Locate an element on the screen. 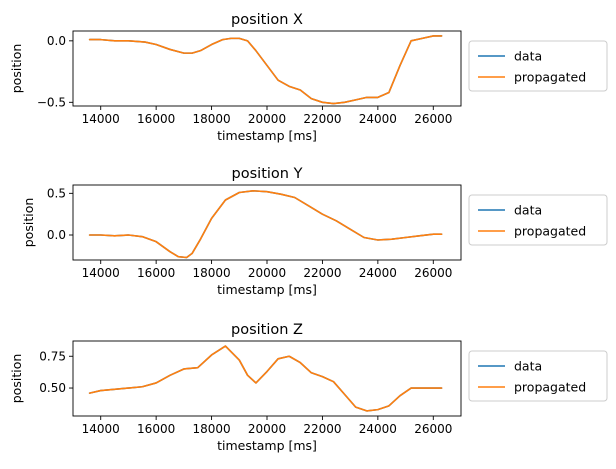 The width and height of the screenshot is (616, 469). subplot-title: position Z is located at coordinates (267, 330).